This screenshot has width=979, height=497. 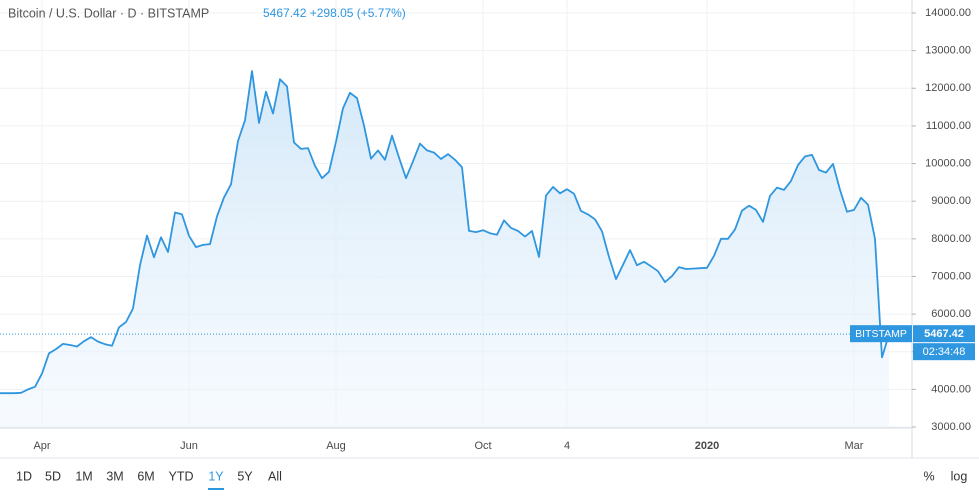 I want to click on y-tick-label: 11000.00, so click(x=948, y=126).